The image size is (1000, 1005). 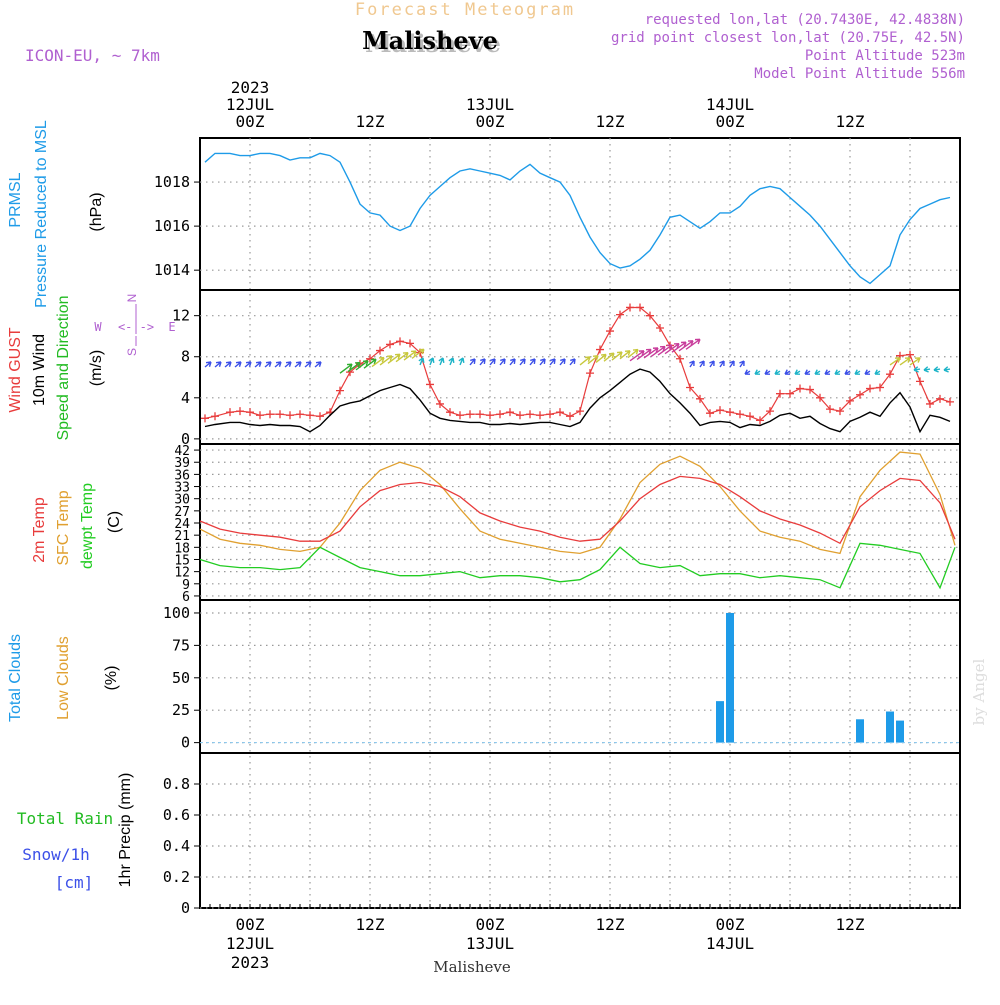 I want to click on compass-rose: <-|->, so click(x=136, y=327).